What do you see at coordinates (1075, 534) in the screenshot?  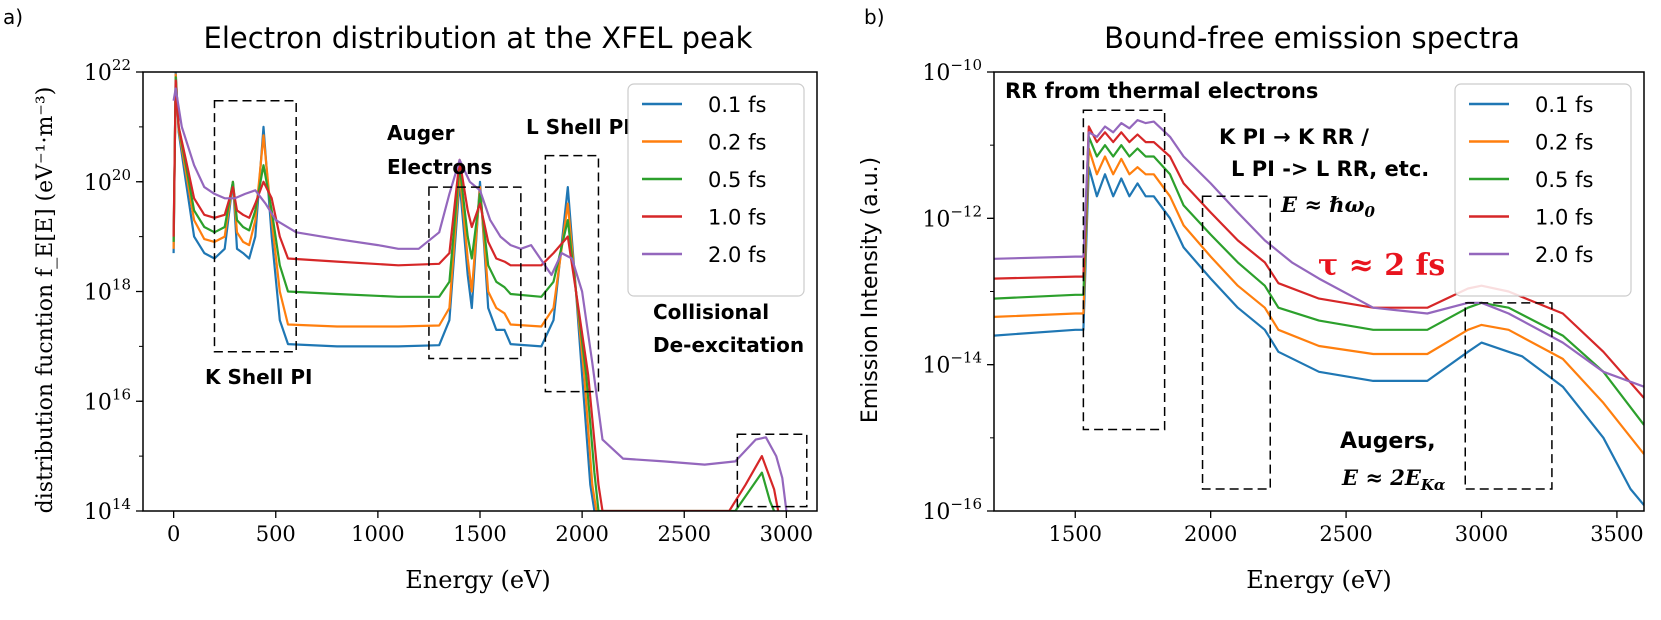 I see `panel-b-xtick-label: 1500` at bounding box center [1075, 534].